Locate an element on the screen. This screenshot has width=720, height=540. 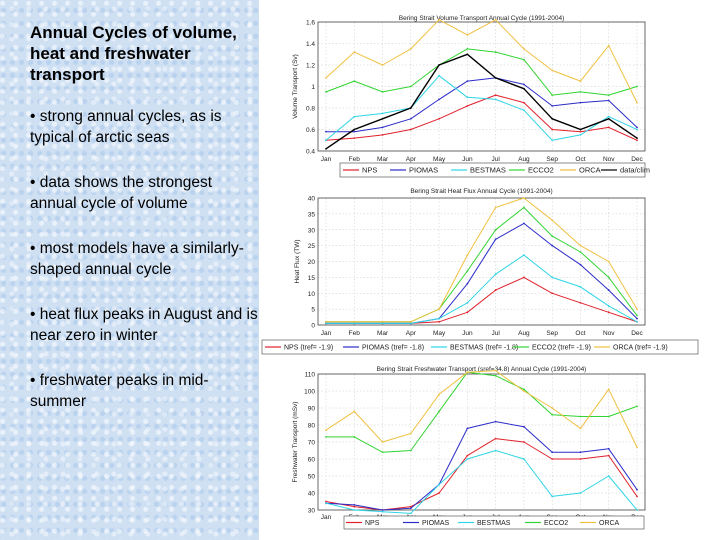
freshwater-ytick-label: 80 is located at coordinates (312, 426).